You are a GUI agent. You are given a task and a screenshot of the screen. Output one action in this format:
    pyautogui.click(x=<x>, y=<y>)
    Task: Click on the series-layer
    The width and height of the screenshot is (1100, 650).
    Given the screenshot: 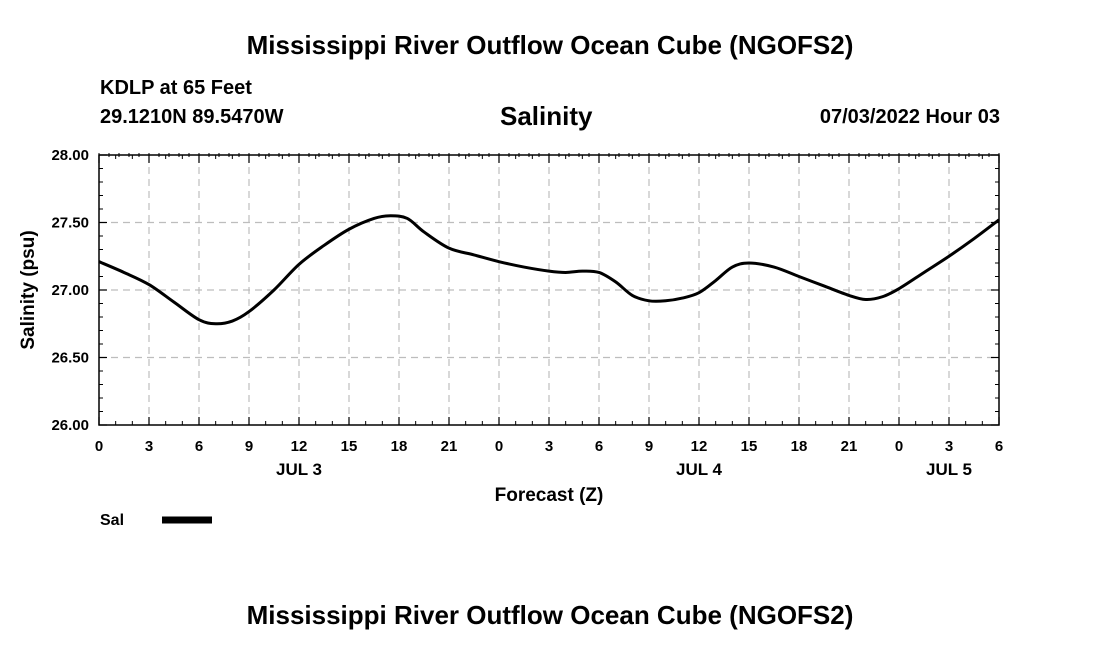 What is the action you would take?
    pyautogui.click(x=549, y=270)
    